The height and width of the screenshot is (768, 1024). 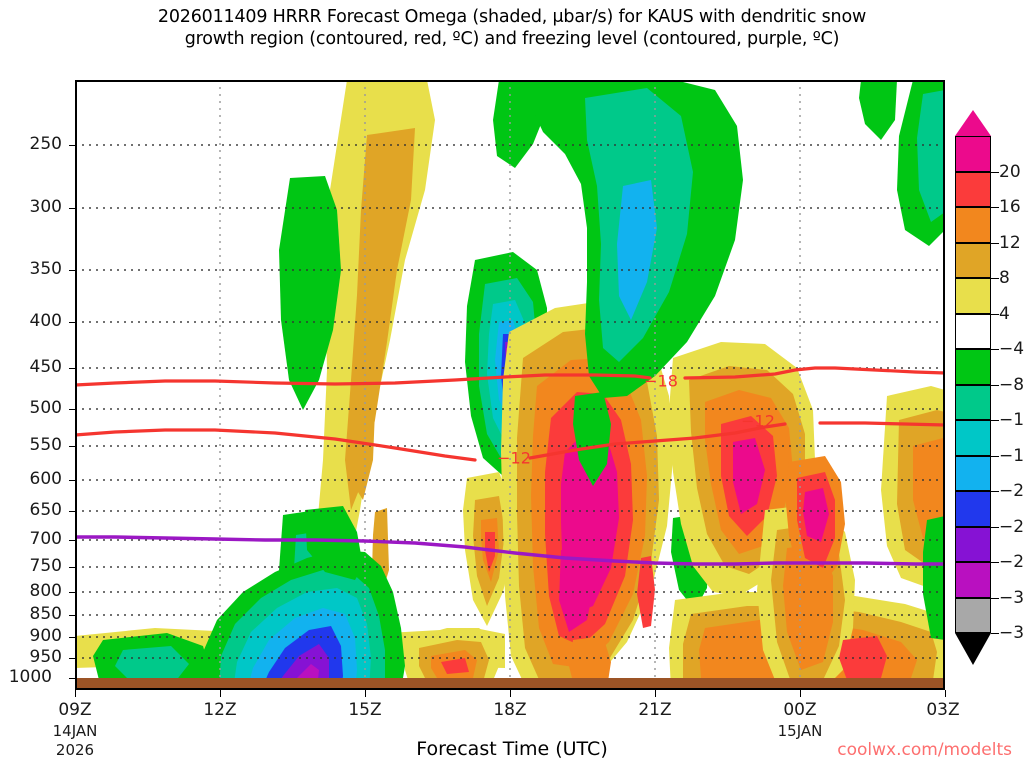 What do you see at coordinates (758, 421) in the screenshot?
I see `contour-label-dsgr-12-right: −12` at bounding box center [758, 421].